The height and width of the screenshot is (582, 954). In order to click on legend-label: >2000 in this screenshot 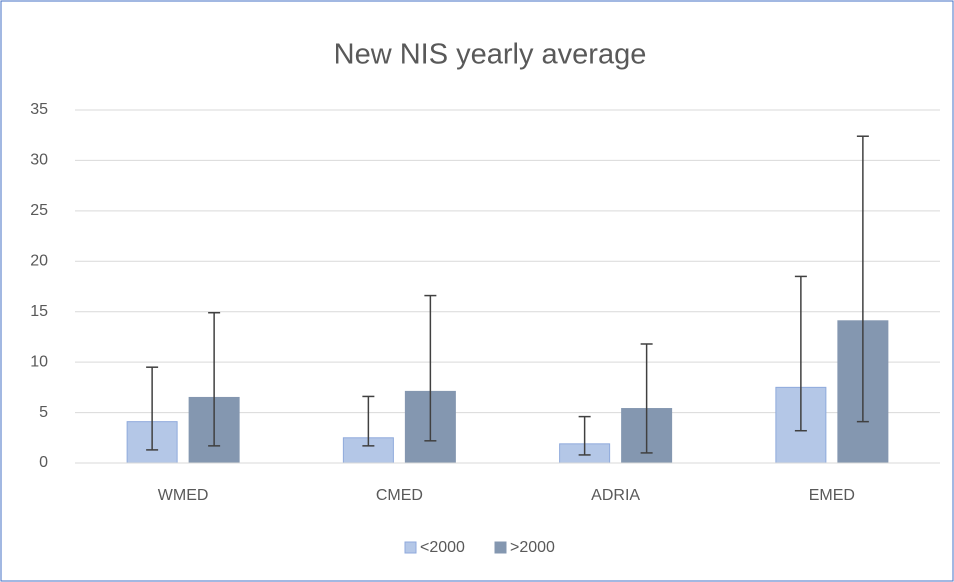, I will do `click(532, 547)`.